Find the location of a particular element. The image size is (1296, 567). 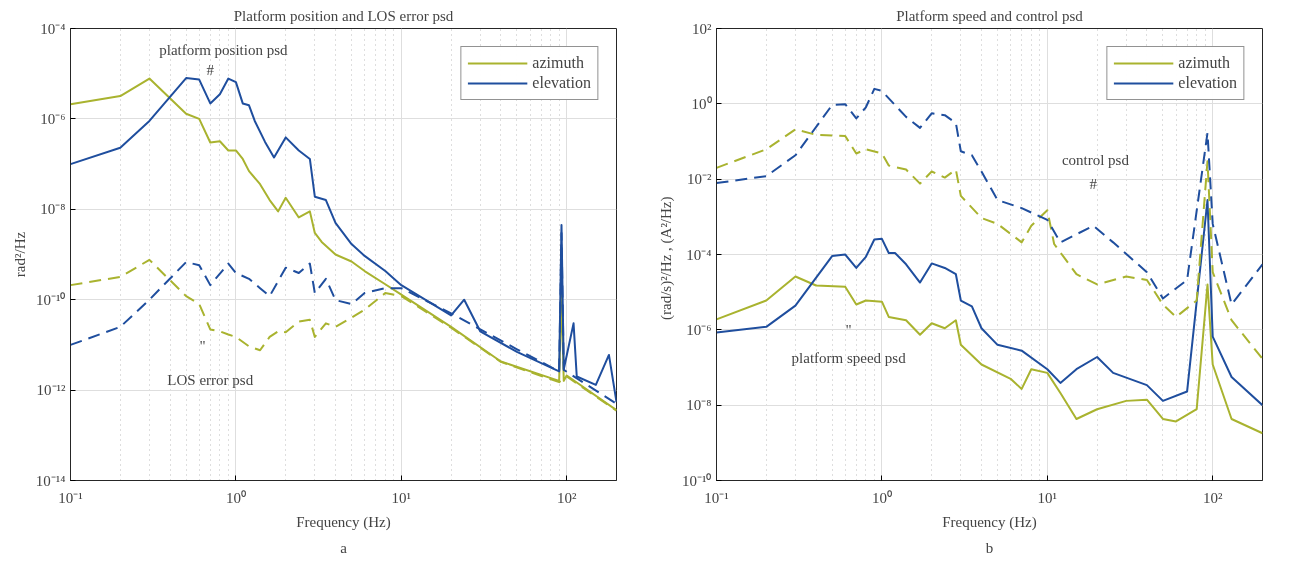

chart-title: Platform position and LOS error psd is located at coordinates (343, 15).